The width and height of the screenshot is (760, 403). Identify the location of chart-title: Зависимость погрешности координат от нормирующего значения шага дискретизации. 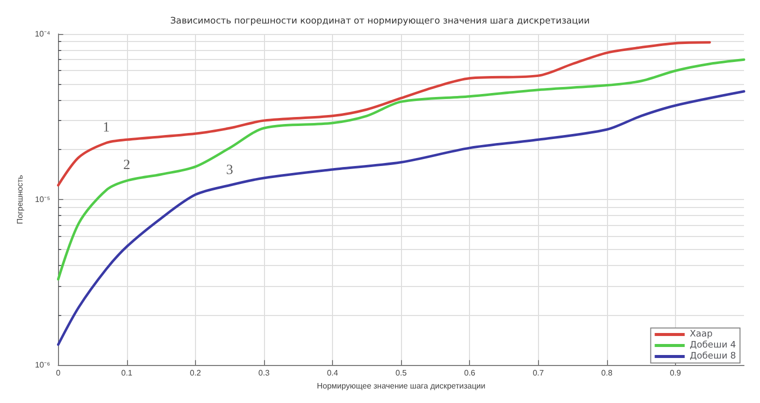
(380, 21).